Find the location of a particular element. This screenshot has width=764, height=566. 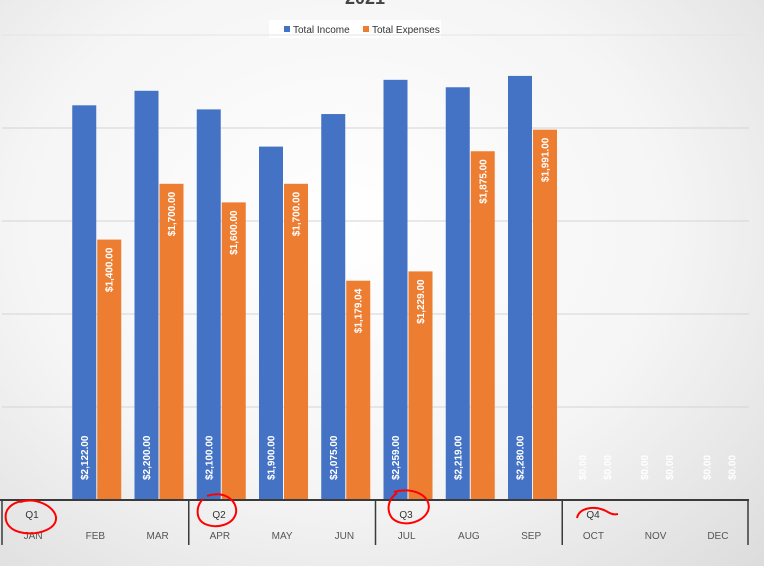

quarter-label: Q2 is located at coordinates (219, 515).